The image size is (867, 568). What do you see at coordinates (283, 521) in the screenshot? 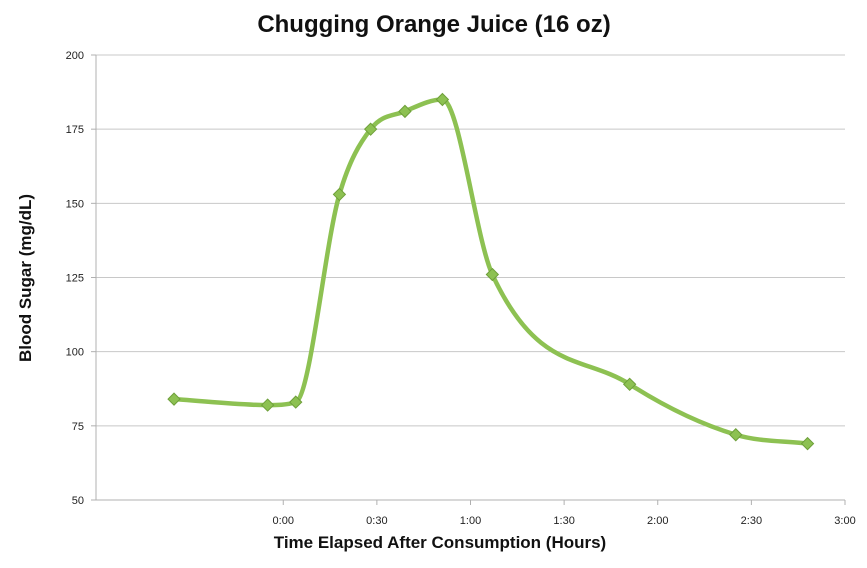
I see `x-tick-label: 0:00` at bounding box center [283, 521].